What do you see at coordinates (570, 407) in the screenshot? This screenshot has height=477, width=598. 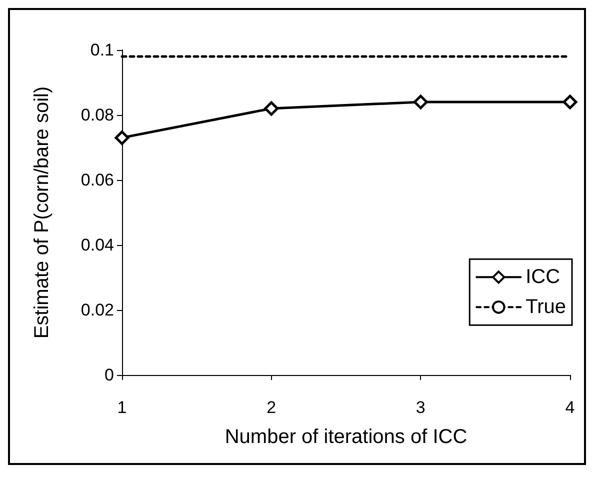 I see `x-tick-label: 4` at bounding box center [570, 407].